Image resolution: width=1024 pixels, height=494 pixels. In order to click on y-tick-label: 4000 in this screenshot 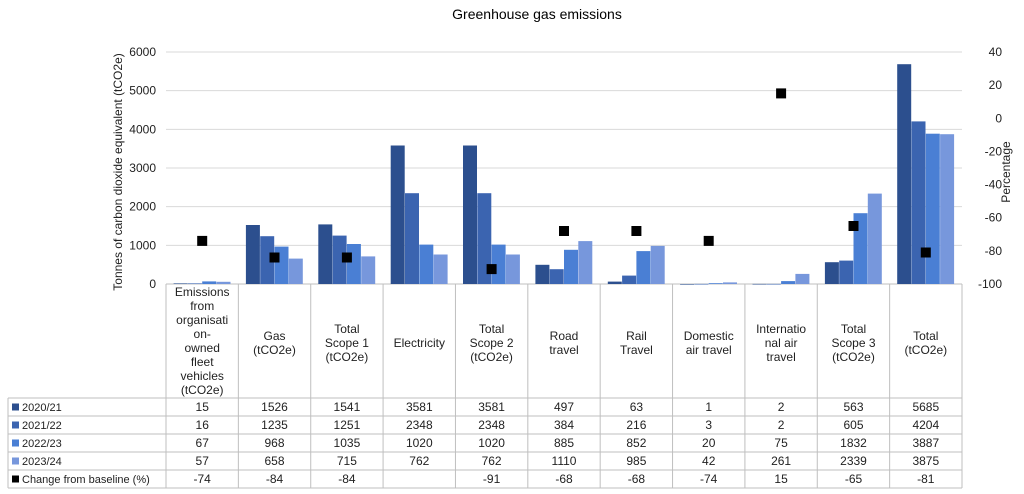, I will do `click(142, 129)`.